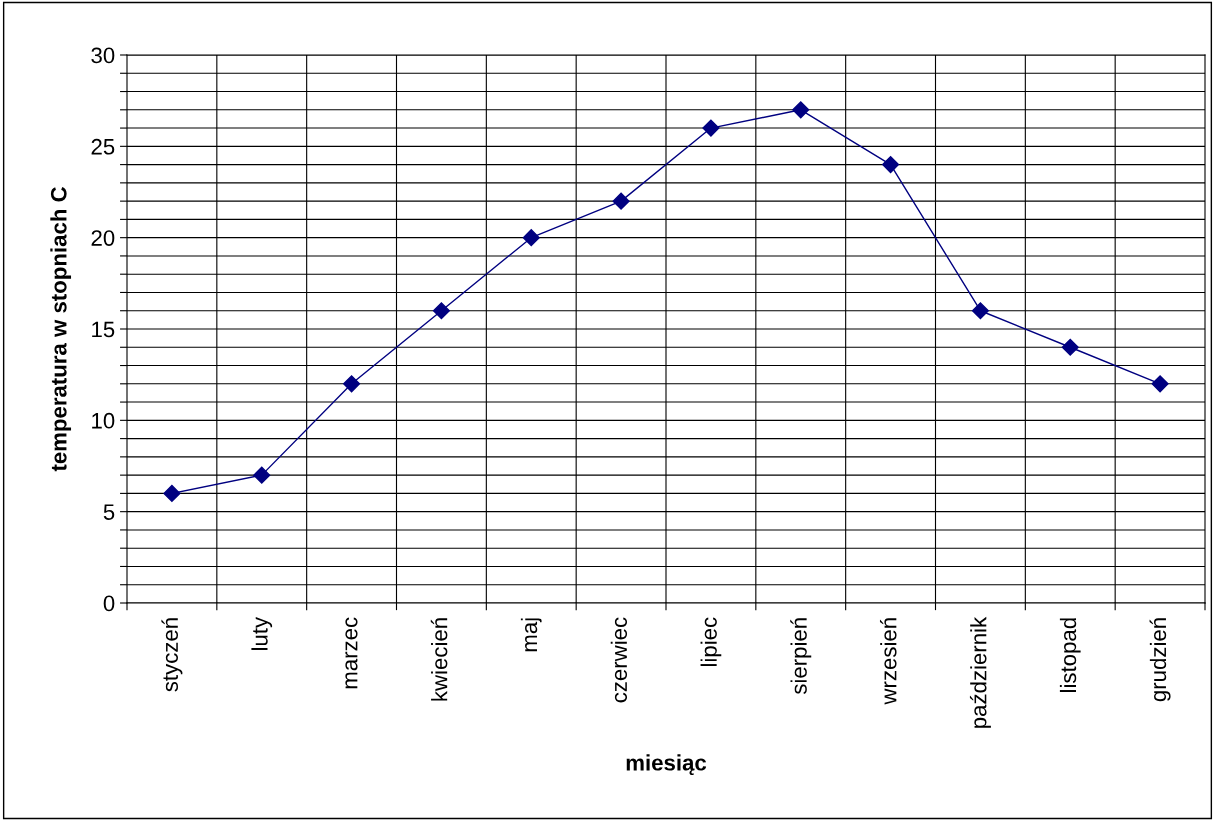 This screenshot has width=1215, height=821. Describe the element at coordinates (103, 420) in the screenshot. I see `y-tick-label: 10` at that location.